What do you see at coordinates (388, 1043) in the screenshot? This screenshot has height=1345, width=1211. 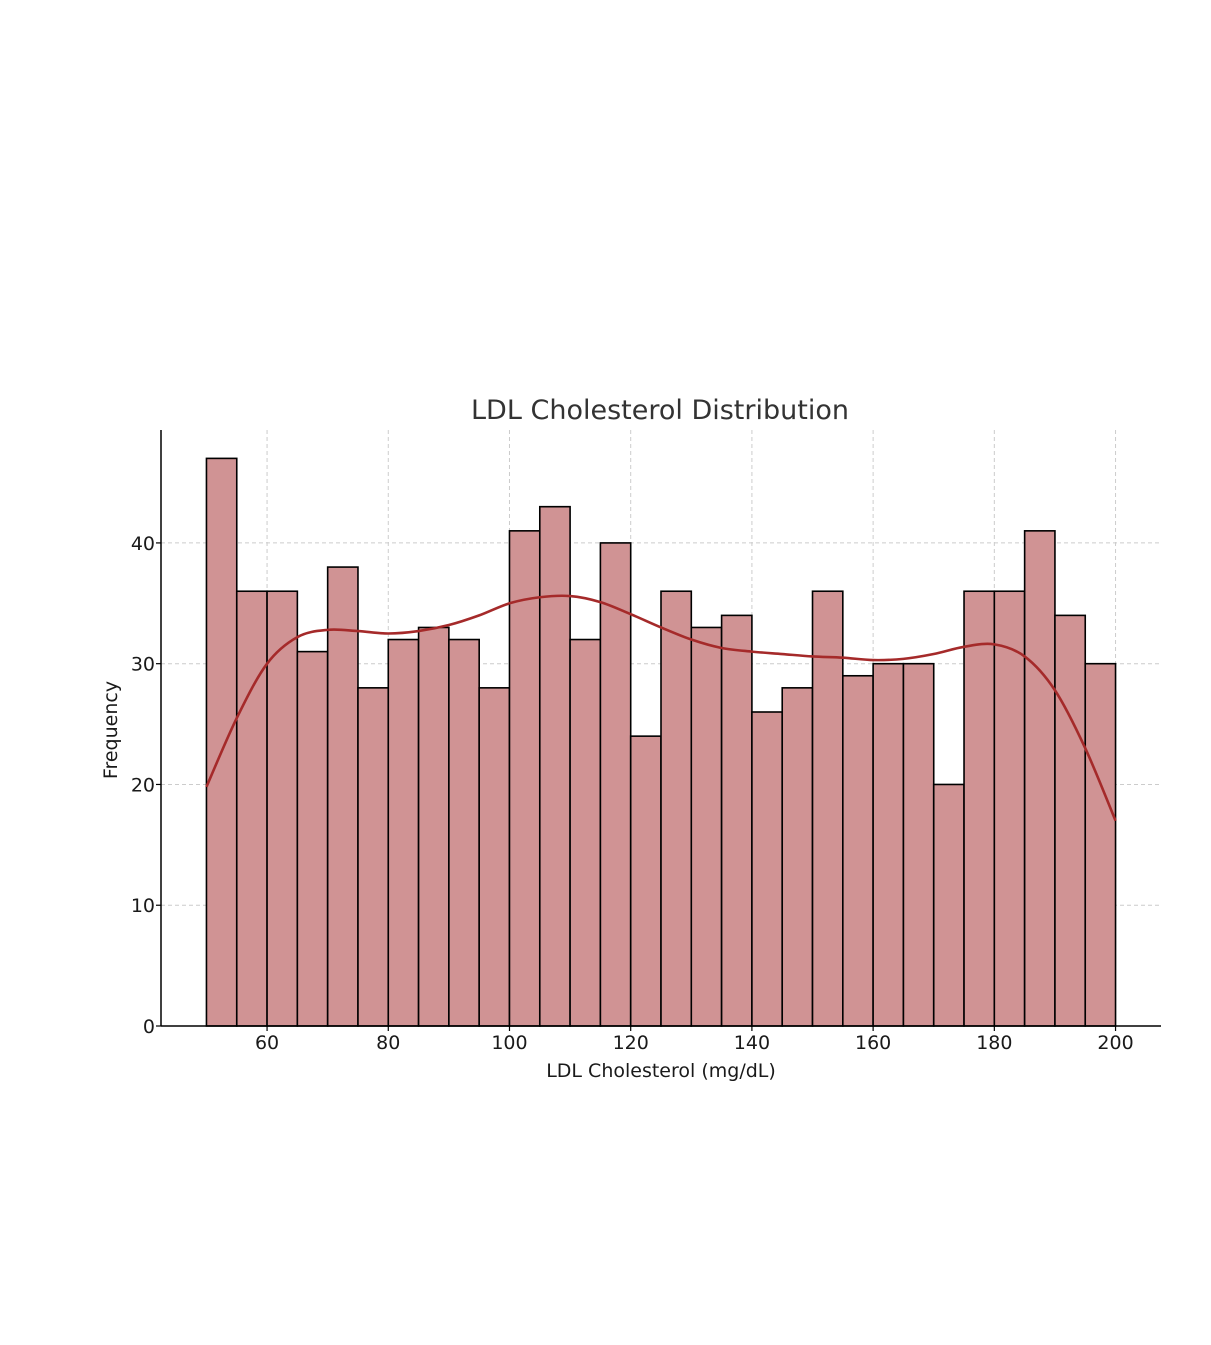 I see `x-tick-label: 80` at bounding box center [388, 1043].